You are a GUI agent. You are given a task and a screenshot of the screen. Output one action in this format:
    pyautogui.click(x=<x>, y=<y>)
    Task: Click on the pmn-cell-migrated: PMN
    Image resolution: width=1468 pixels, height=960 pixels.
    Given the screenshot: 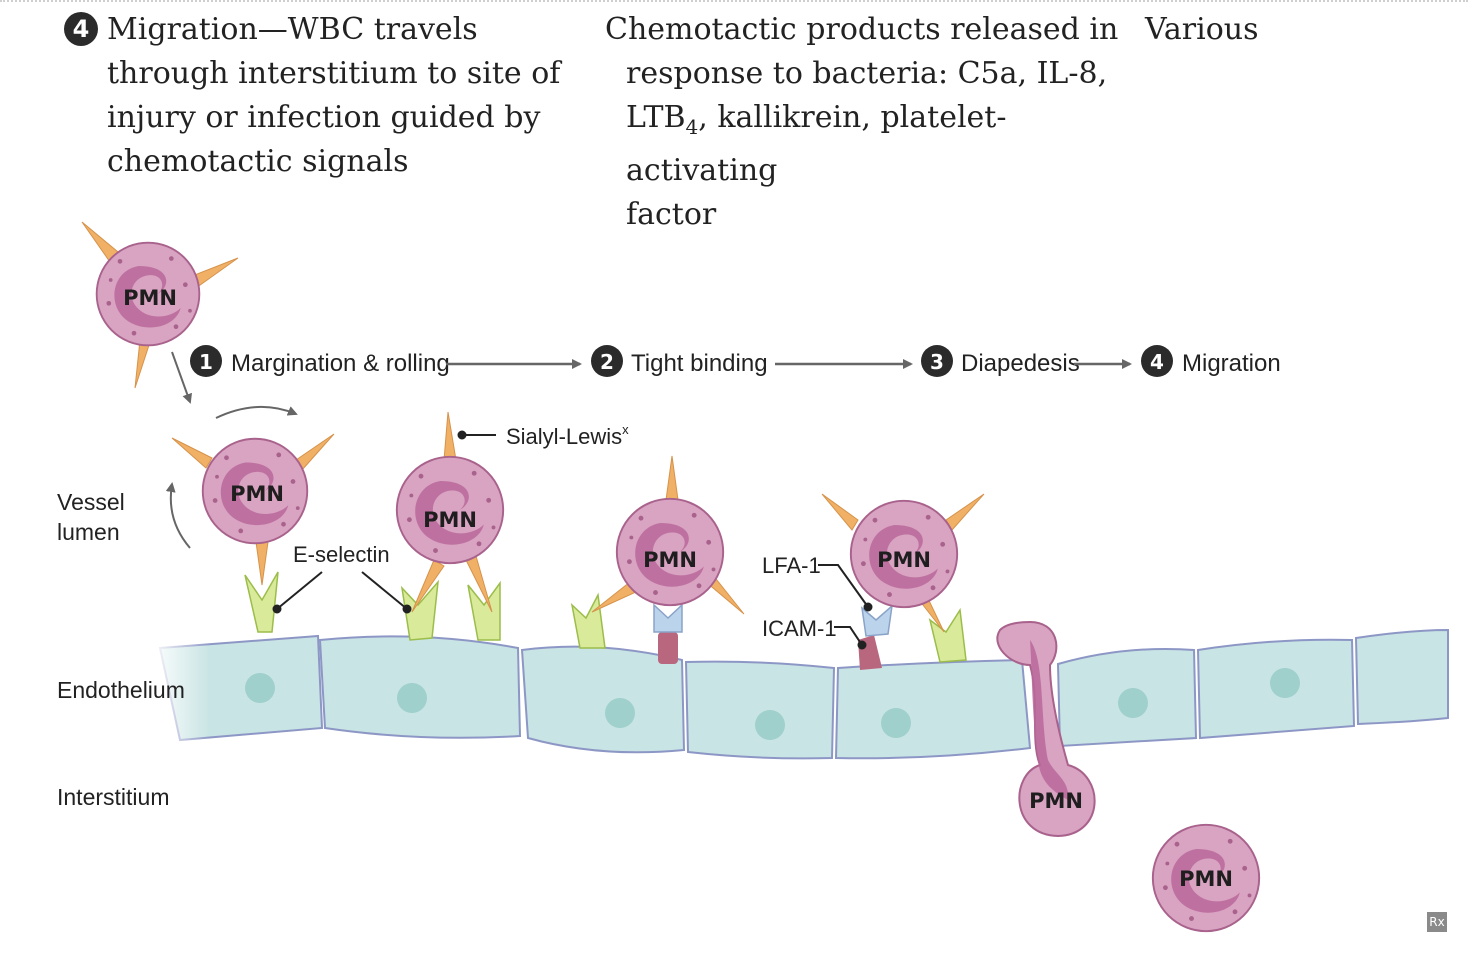 What is the action you would take?
    pyautogui.click(x=1206, y=878)
    